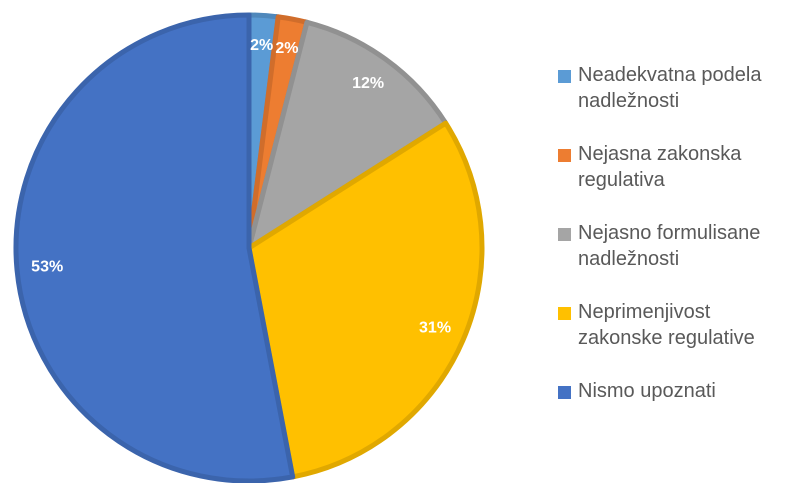 Image resolution: width=810 pixels, height=483 pixels. Describe the element at coordinates (660, 167) in the screenshot. I see `legend-label: Nejasna zakonska regulativa` at that location.